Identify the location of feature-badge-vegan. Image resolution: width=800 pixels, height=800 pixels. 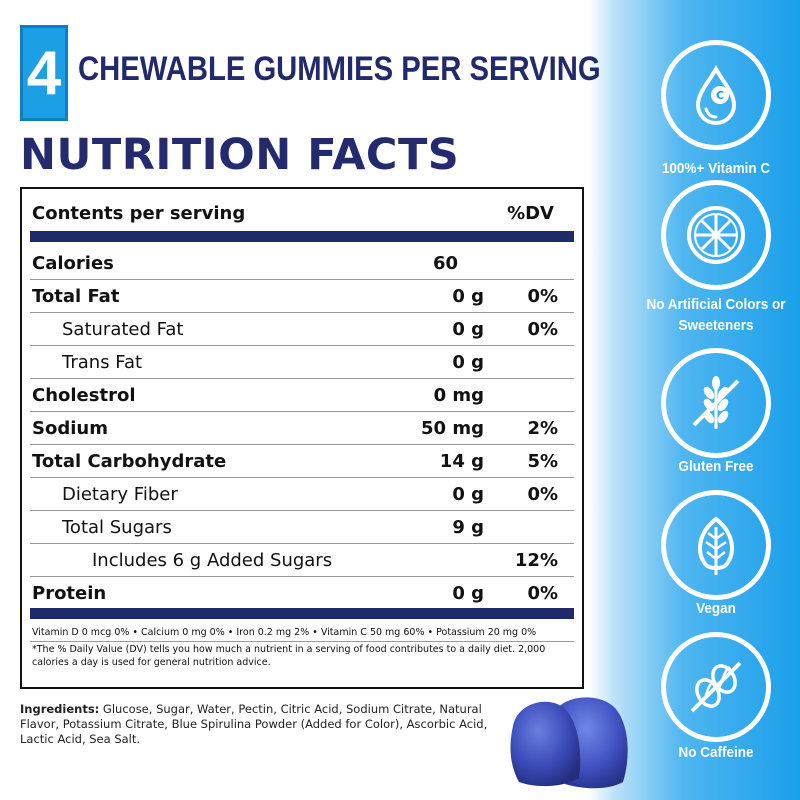
(716, 545).